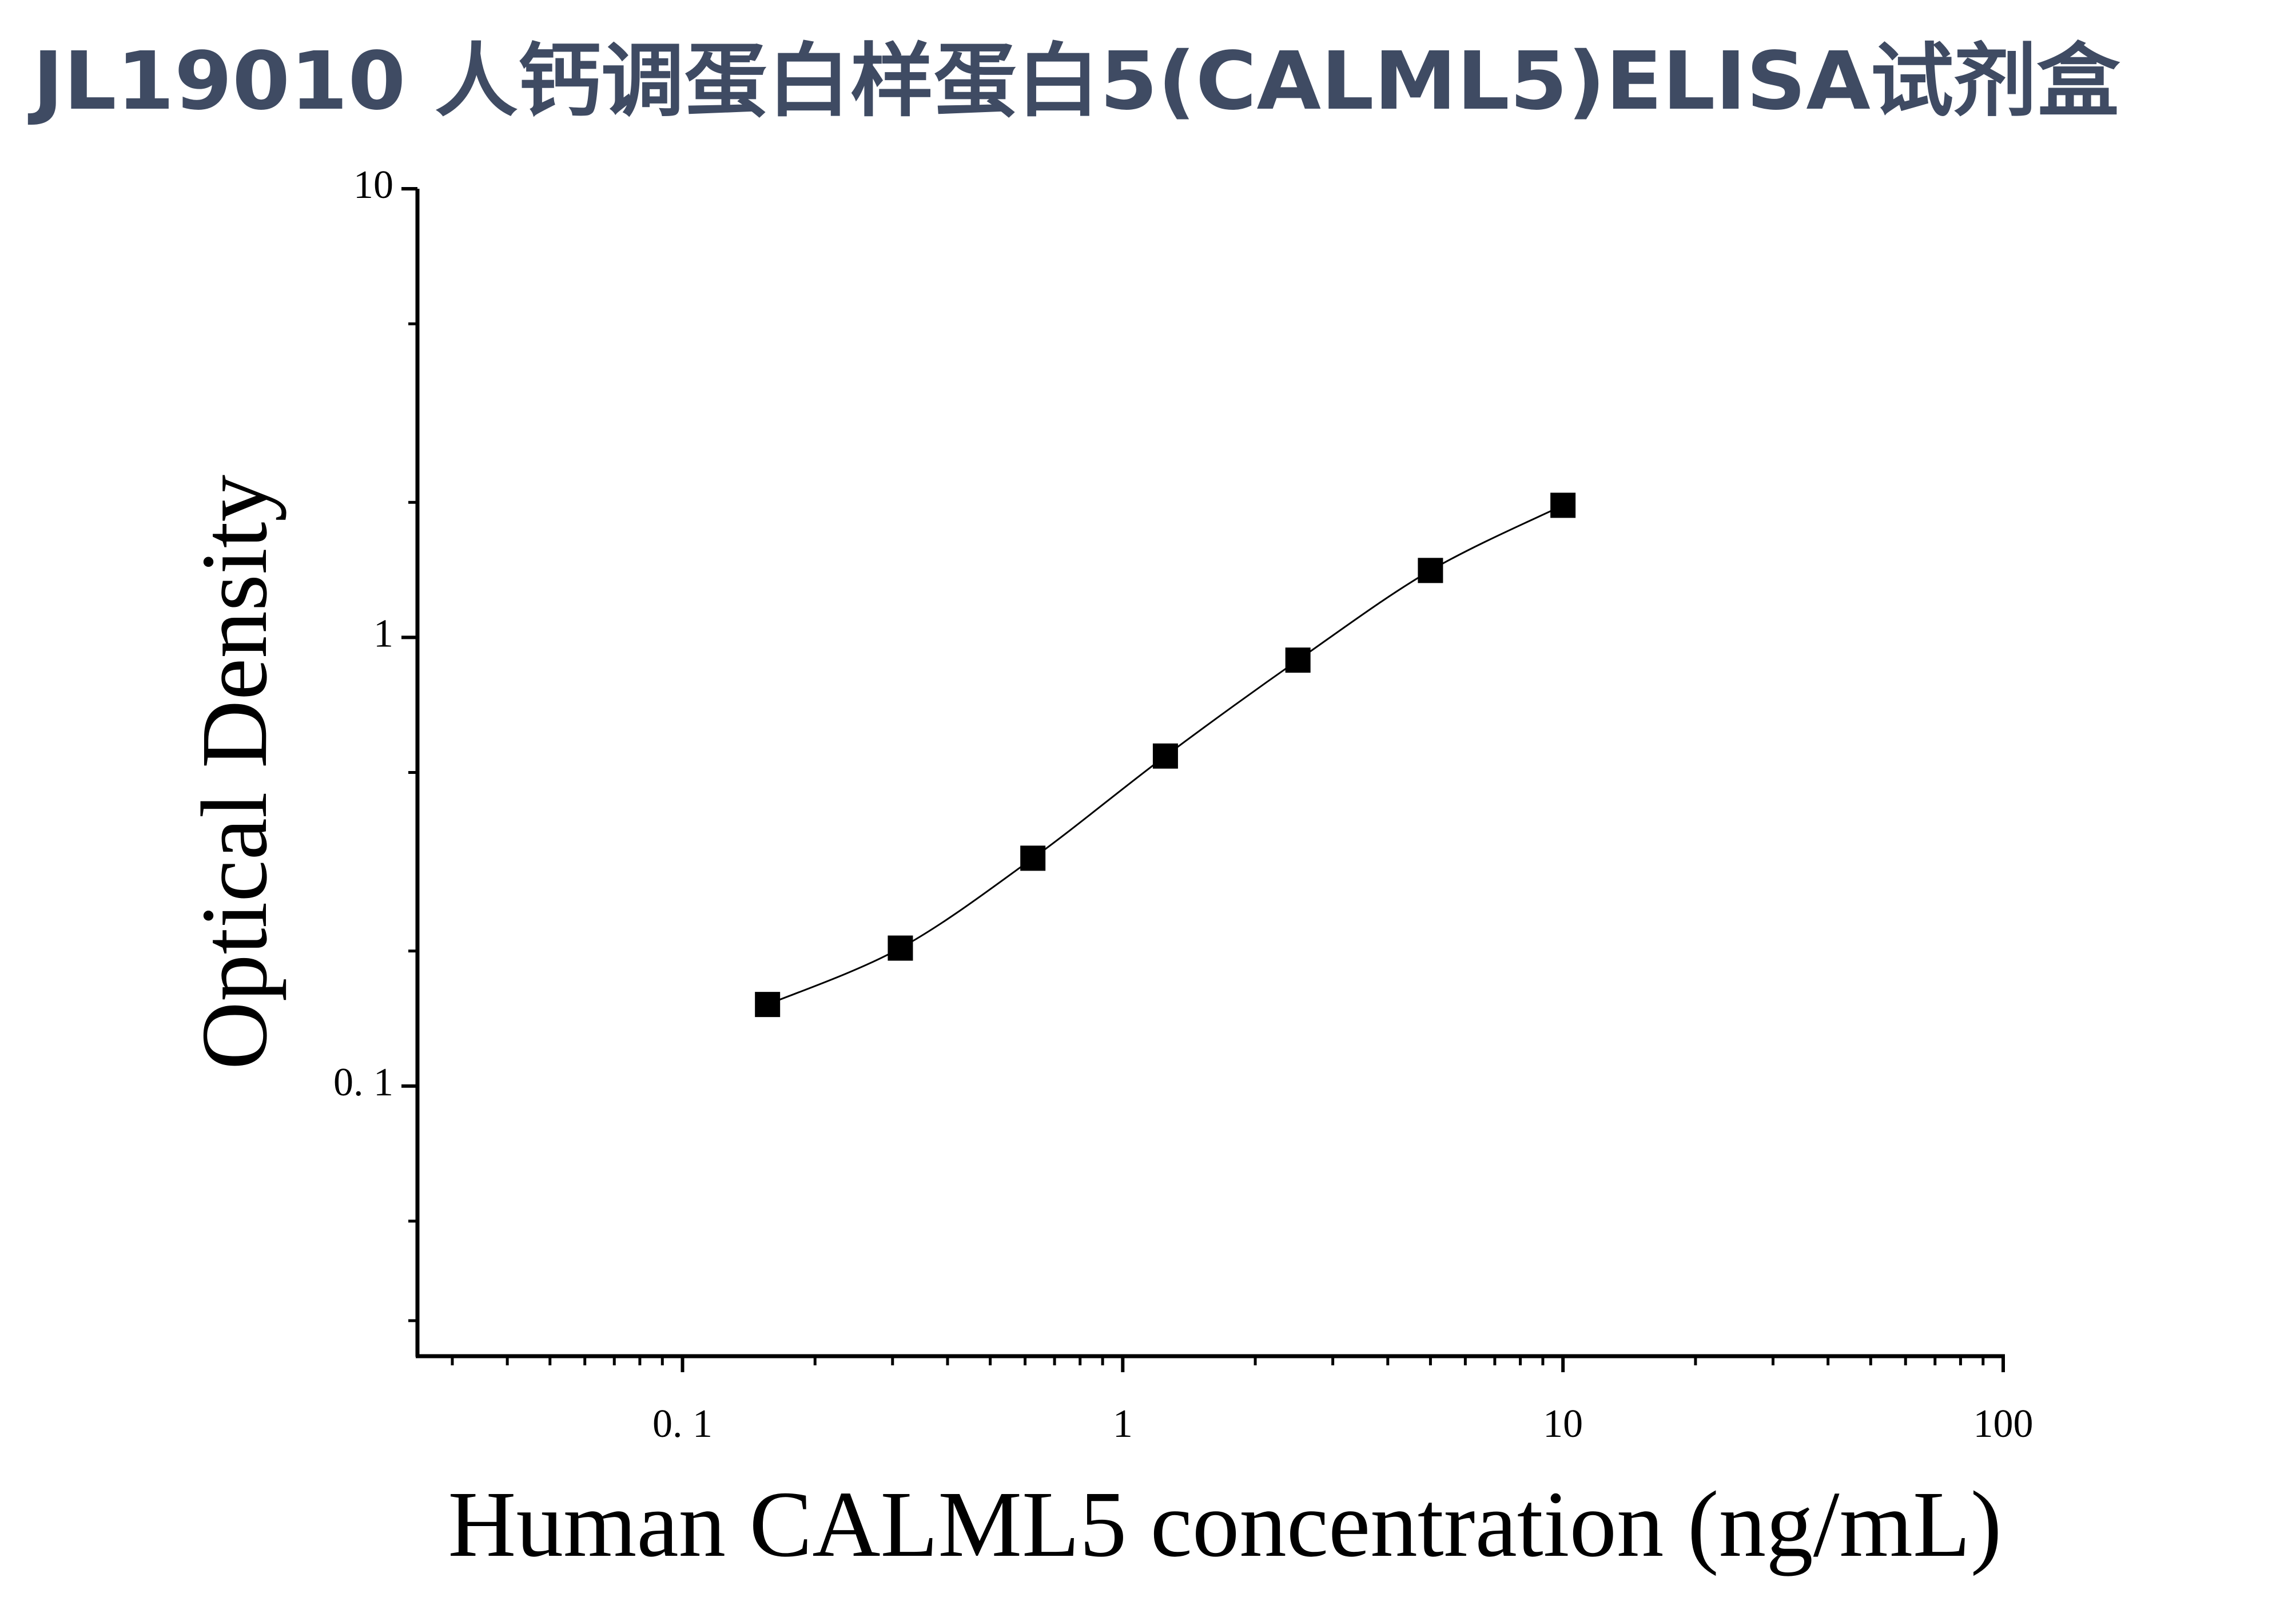 This screenshot has width=2296, height=1605. Describe the element at coordinates (1123, 1424) in the screenshot. I see `x-tick-label: 1` at that location.